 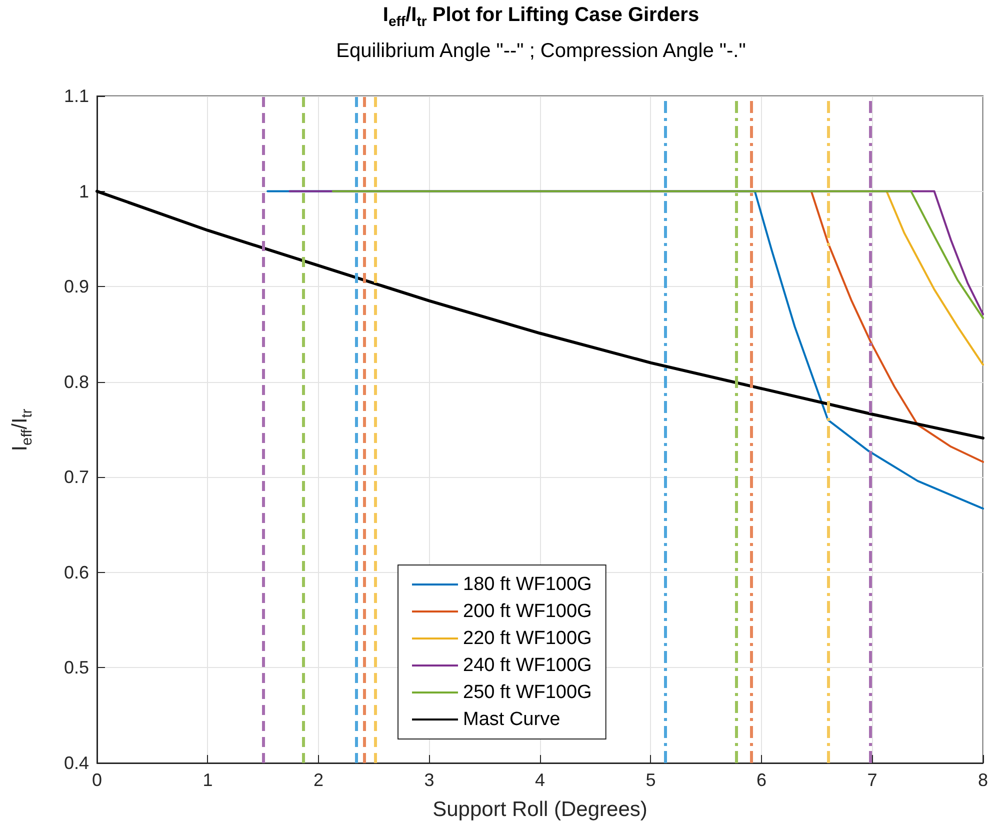 I want to click on x-tick-label: 7, so click(x=872, y=780).